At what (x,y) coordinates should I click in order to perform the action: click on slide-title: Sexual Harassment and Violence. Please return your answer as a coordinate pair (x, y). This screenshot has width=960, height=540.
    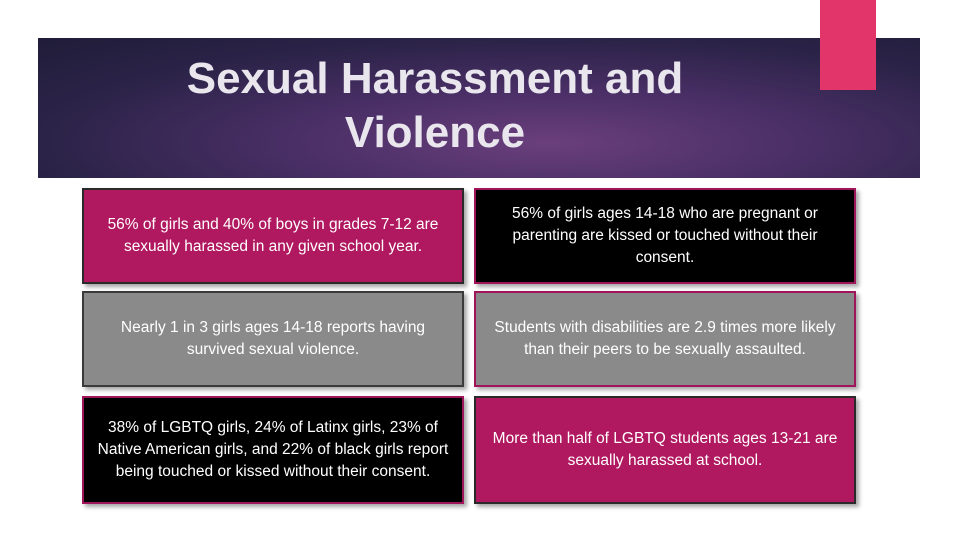
    Looking at the image, I should click on (435, 106).